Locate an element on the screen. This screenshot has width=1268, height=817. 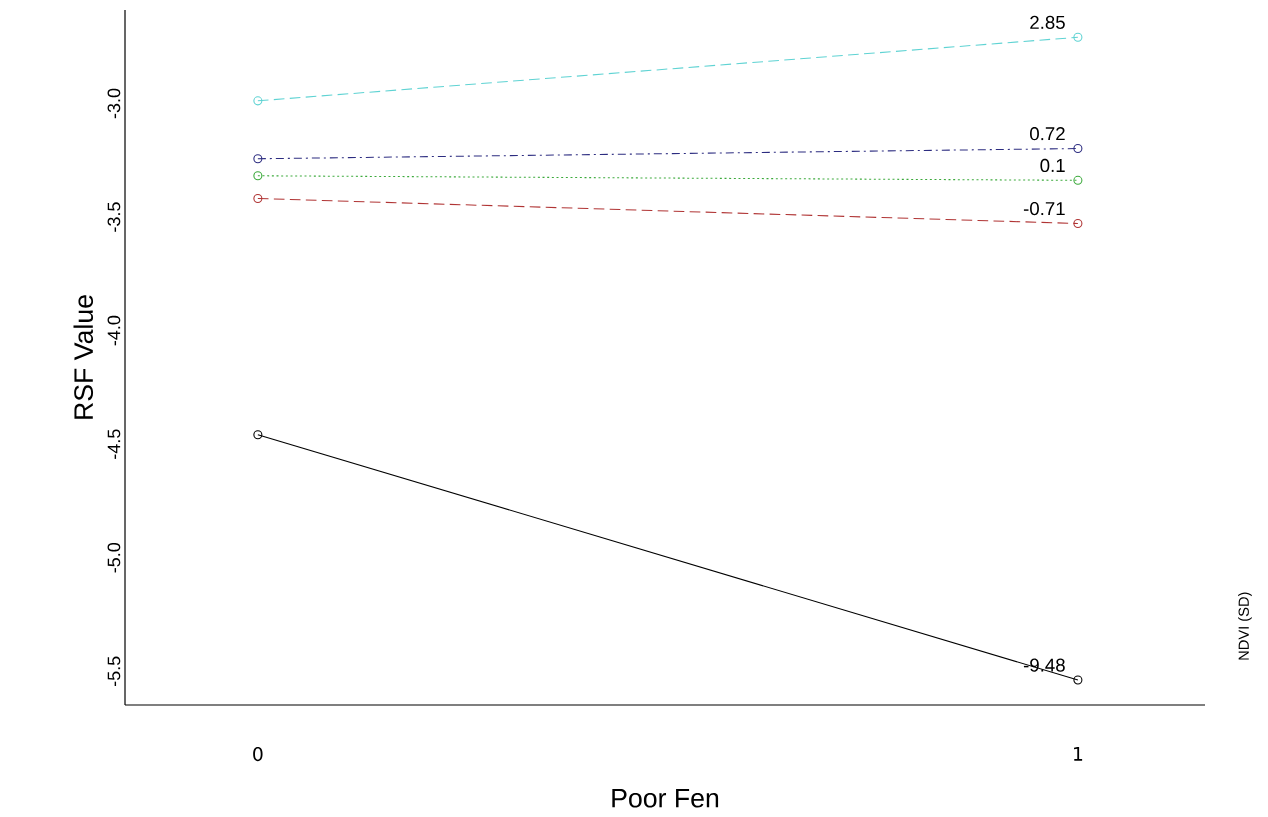
x-tick-label: 1 is located at coordinates (1078, 754).